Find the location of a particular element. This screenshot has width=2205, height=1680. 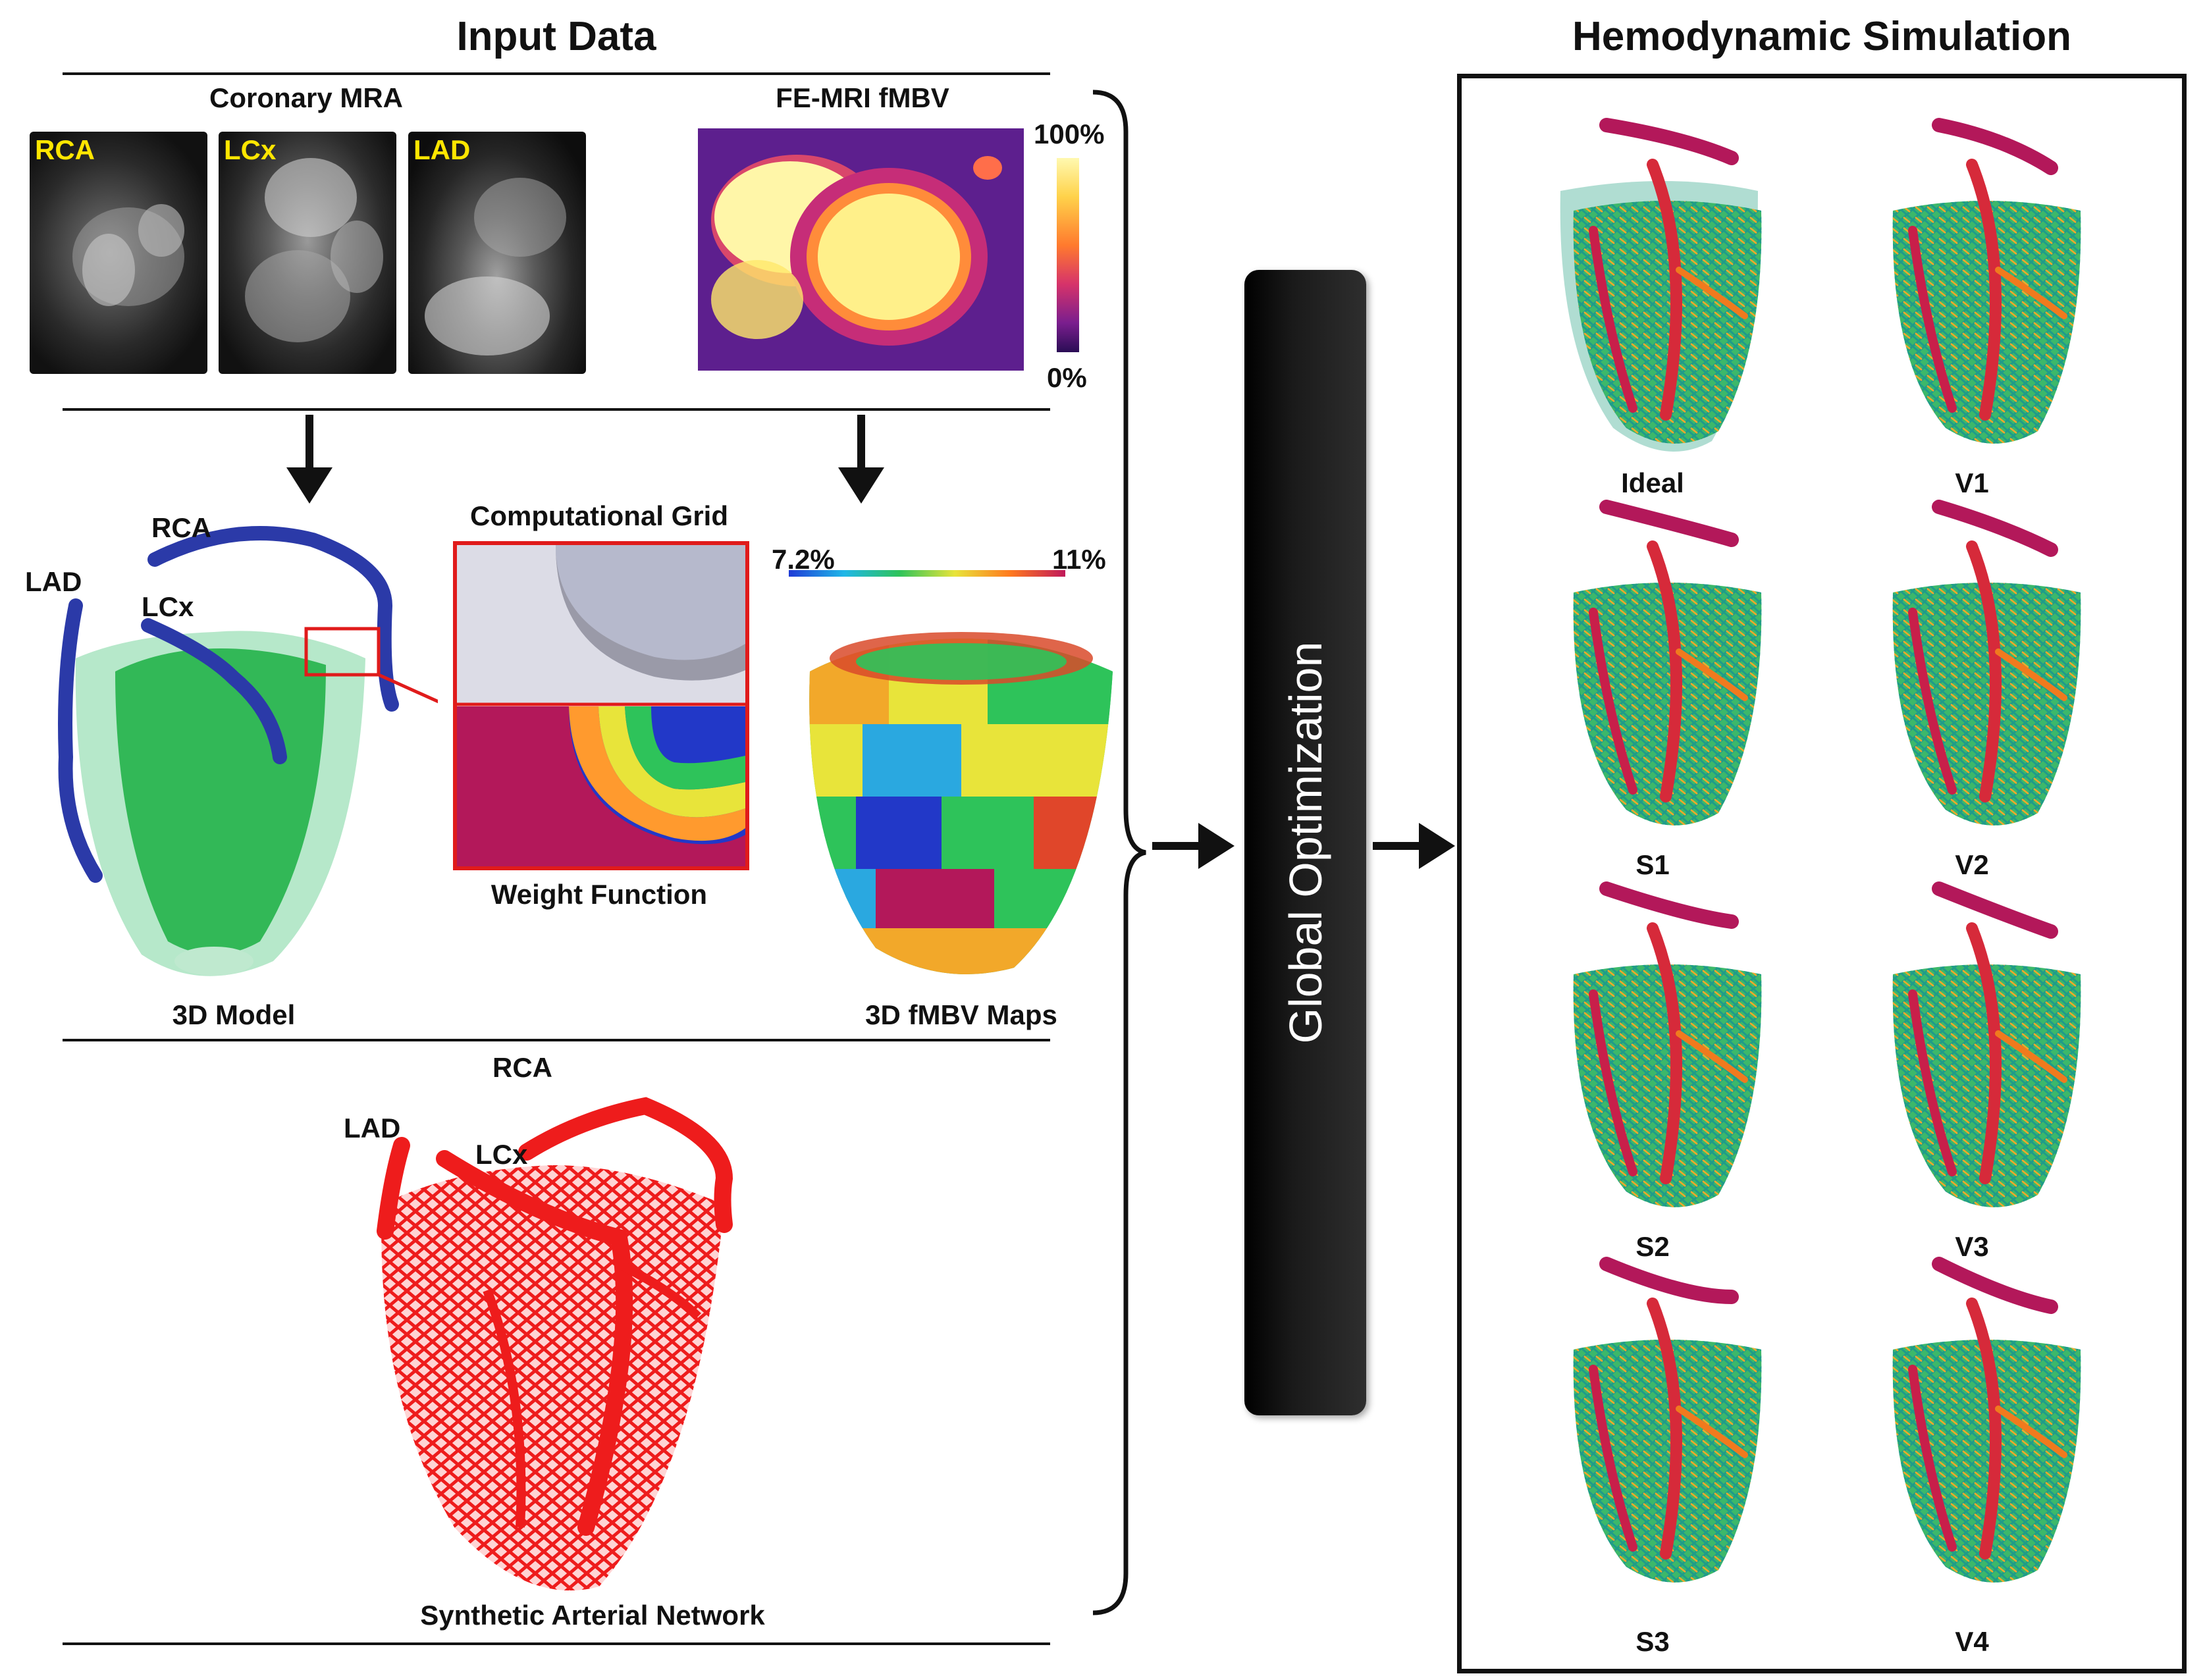

3d-model-lcx-label: LCx is located at coordinates (168, 606).